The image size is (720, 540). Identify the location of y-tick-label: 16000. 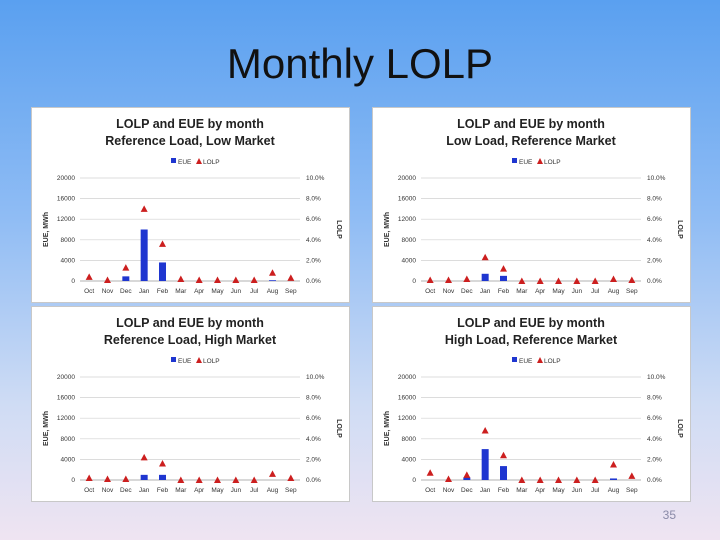
(66, 199).